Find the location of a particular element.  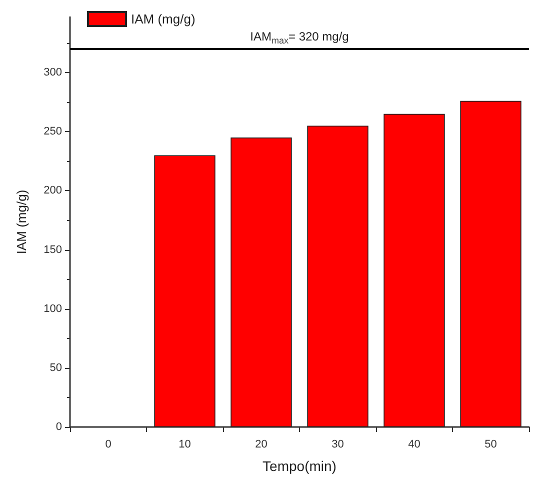

y-axis-title: IAM (mg/g) is located at coordinates (21, 222).